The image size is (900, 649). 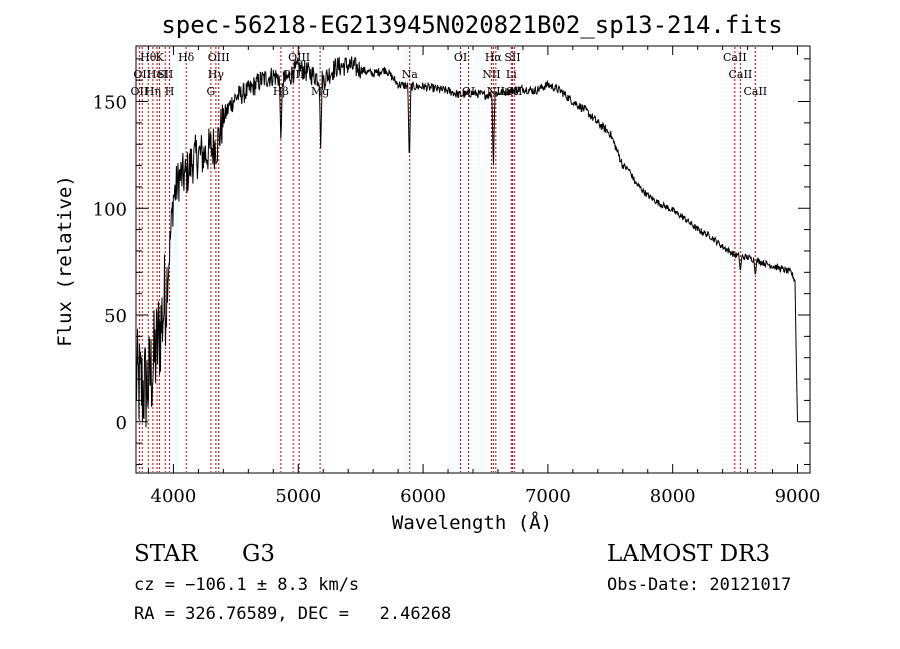 I want to click on x-tick-label: 7000, so click(x=548, y=496).